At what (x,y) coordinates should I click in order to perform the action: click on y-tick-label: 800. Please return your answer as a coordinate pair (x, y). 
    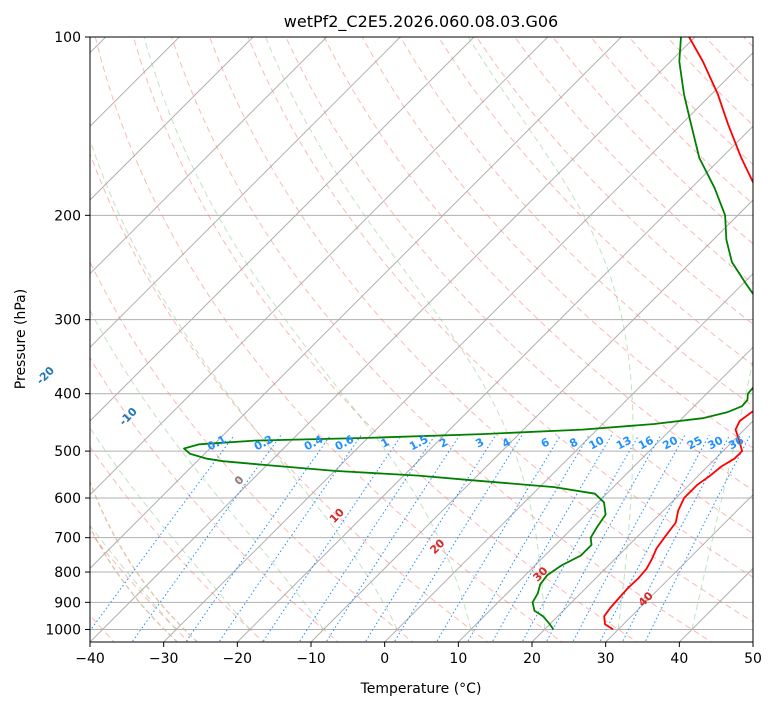
    Looking at the image, I should click on (67, 573).